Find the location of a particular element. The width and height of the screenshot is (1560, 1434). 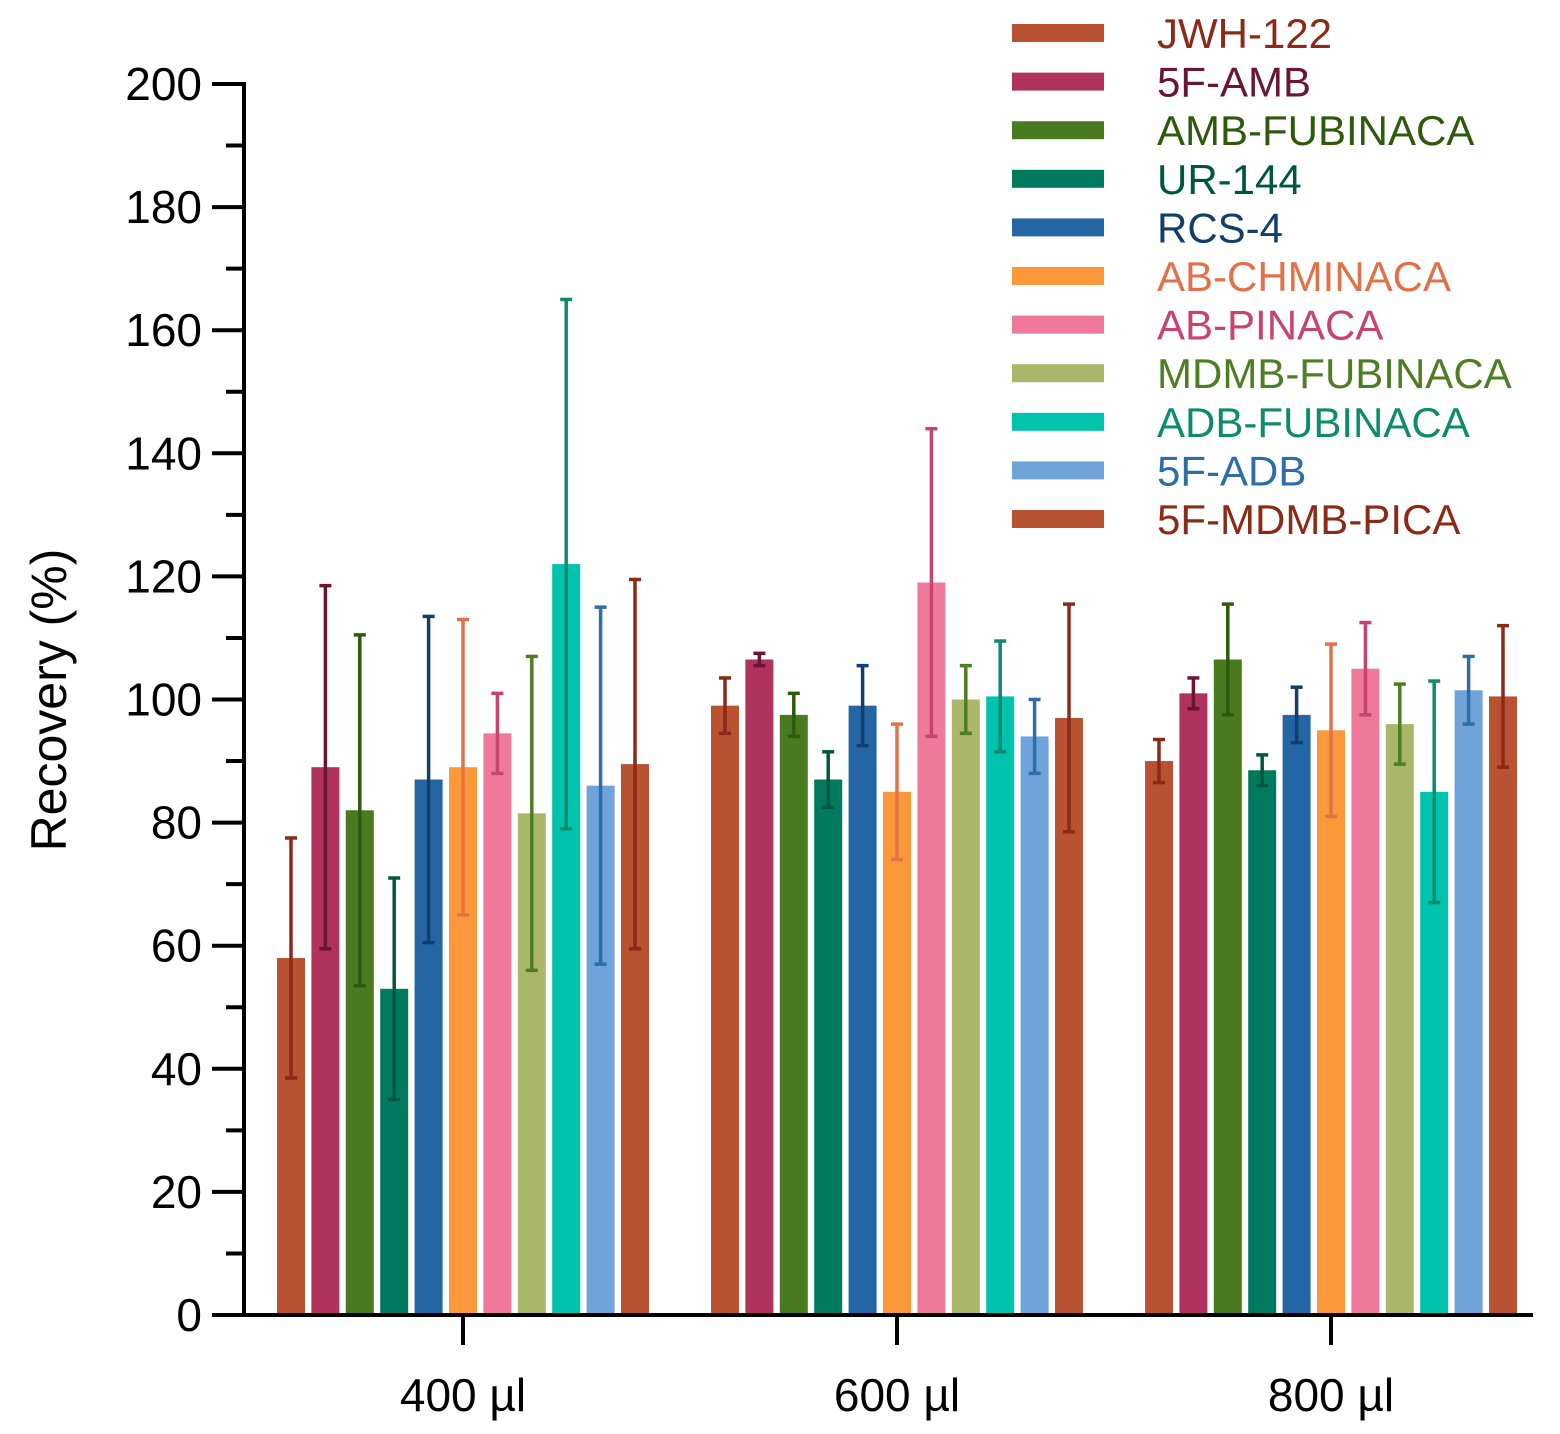

legend-label: RCS-4 is located at coordinates (1220, 227).